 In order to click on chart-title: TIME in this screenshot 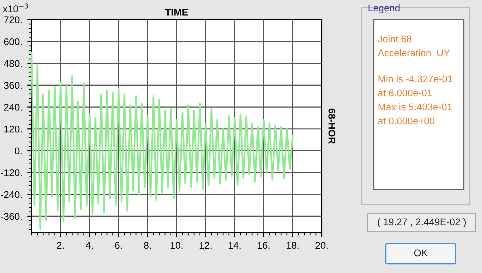, I will do `click(176, 12)`.